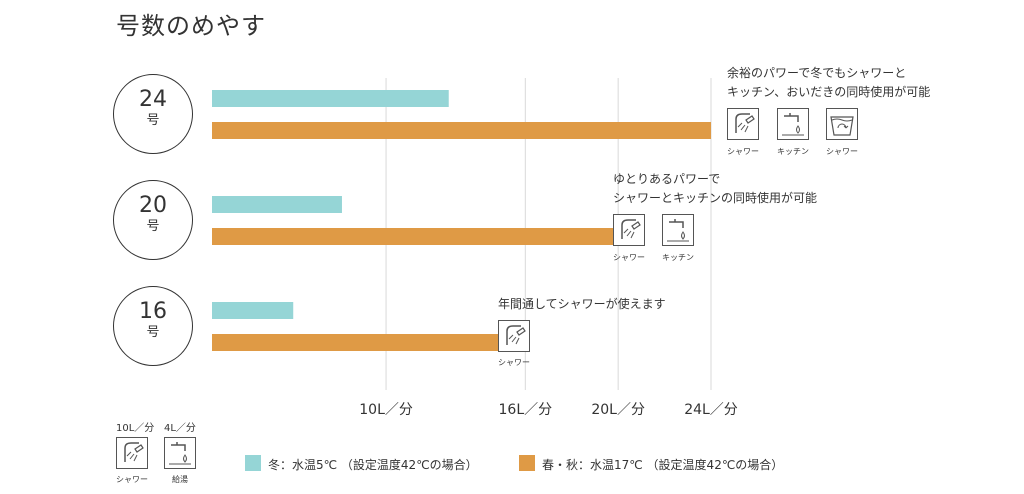 This screenshot has height=494, width=1024. I want to click on x-tick-label: 10L／分, so click(386, 410).